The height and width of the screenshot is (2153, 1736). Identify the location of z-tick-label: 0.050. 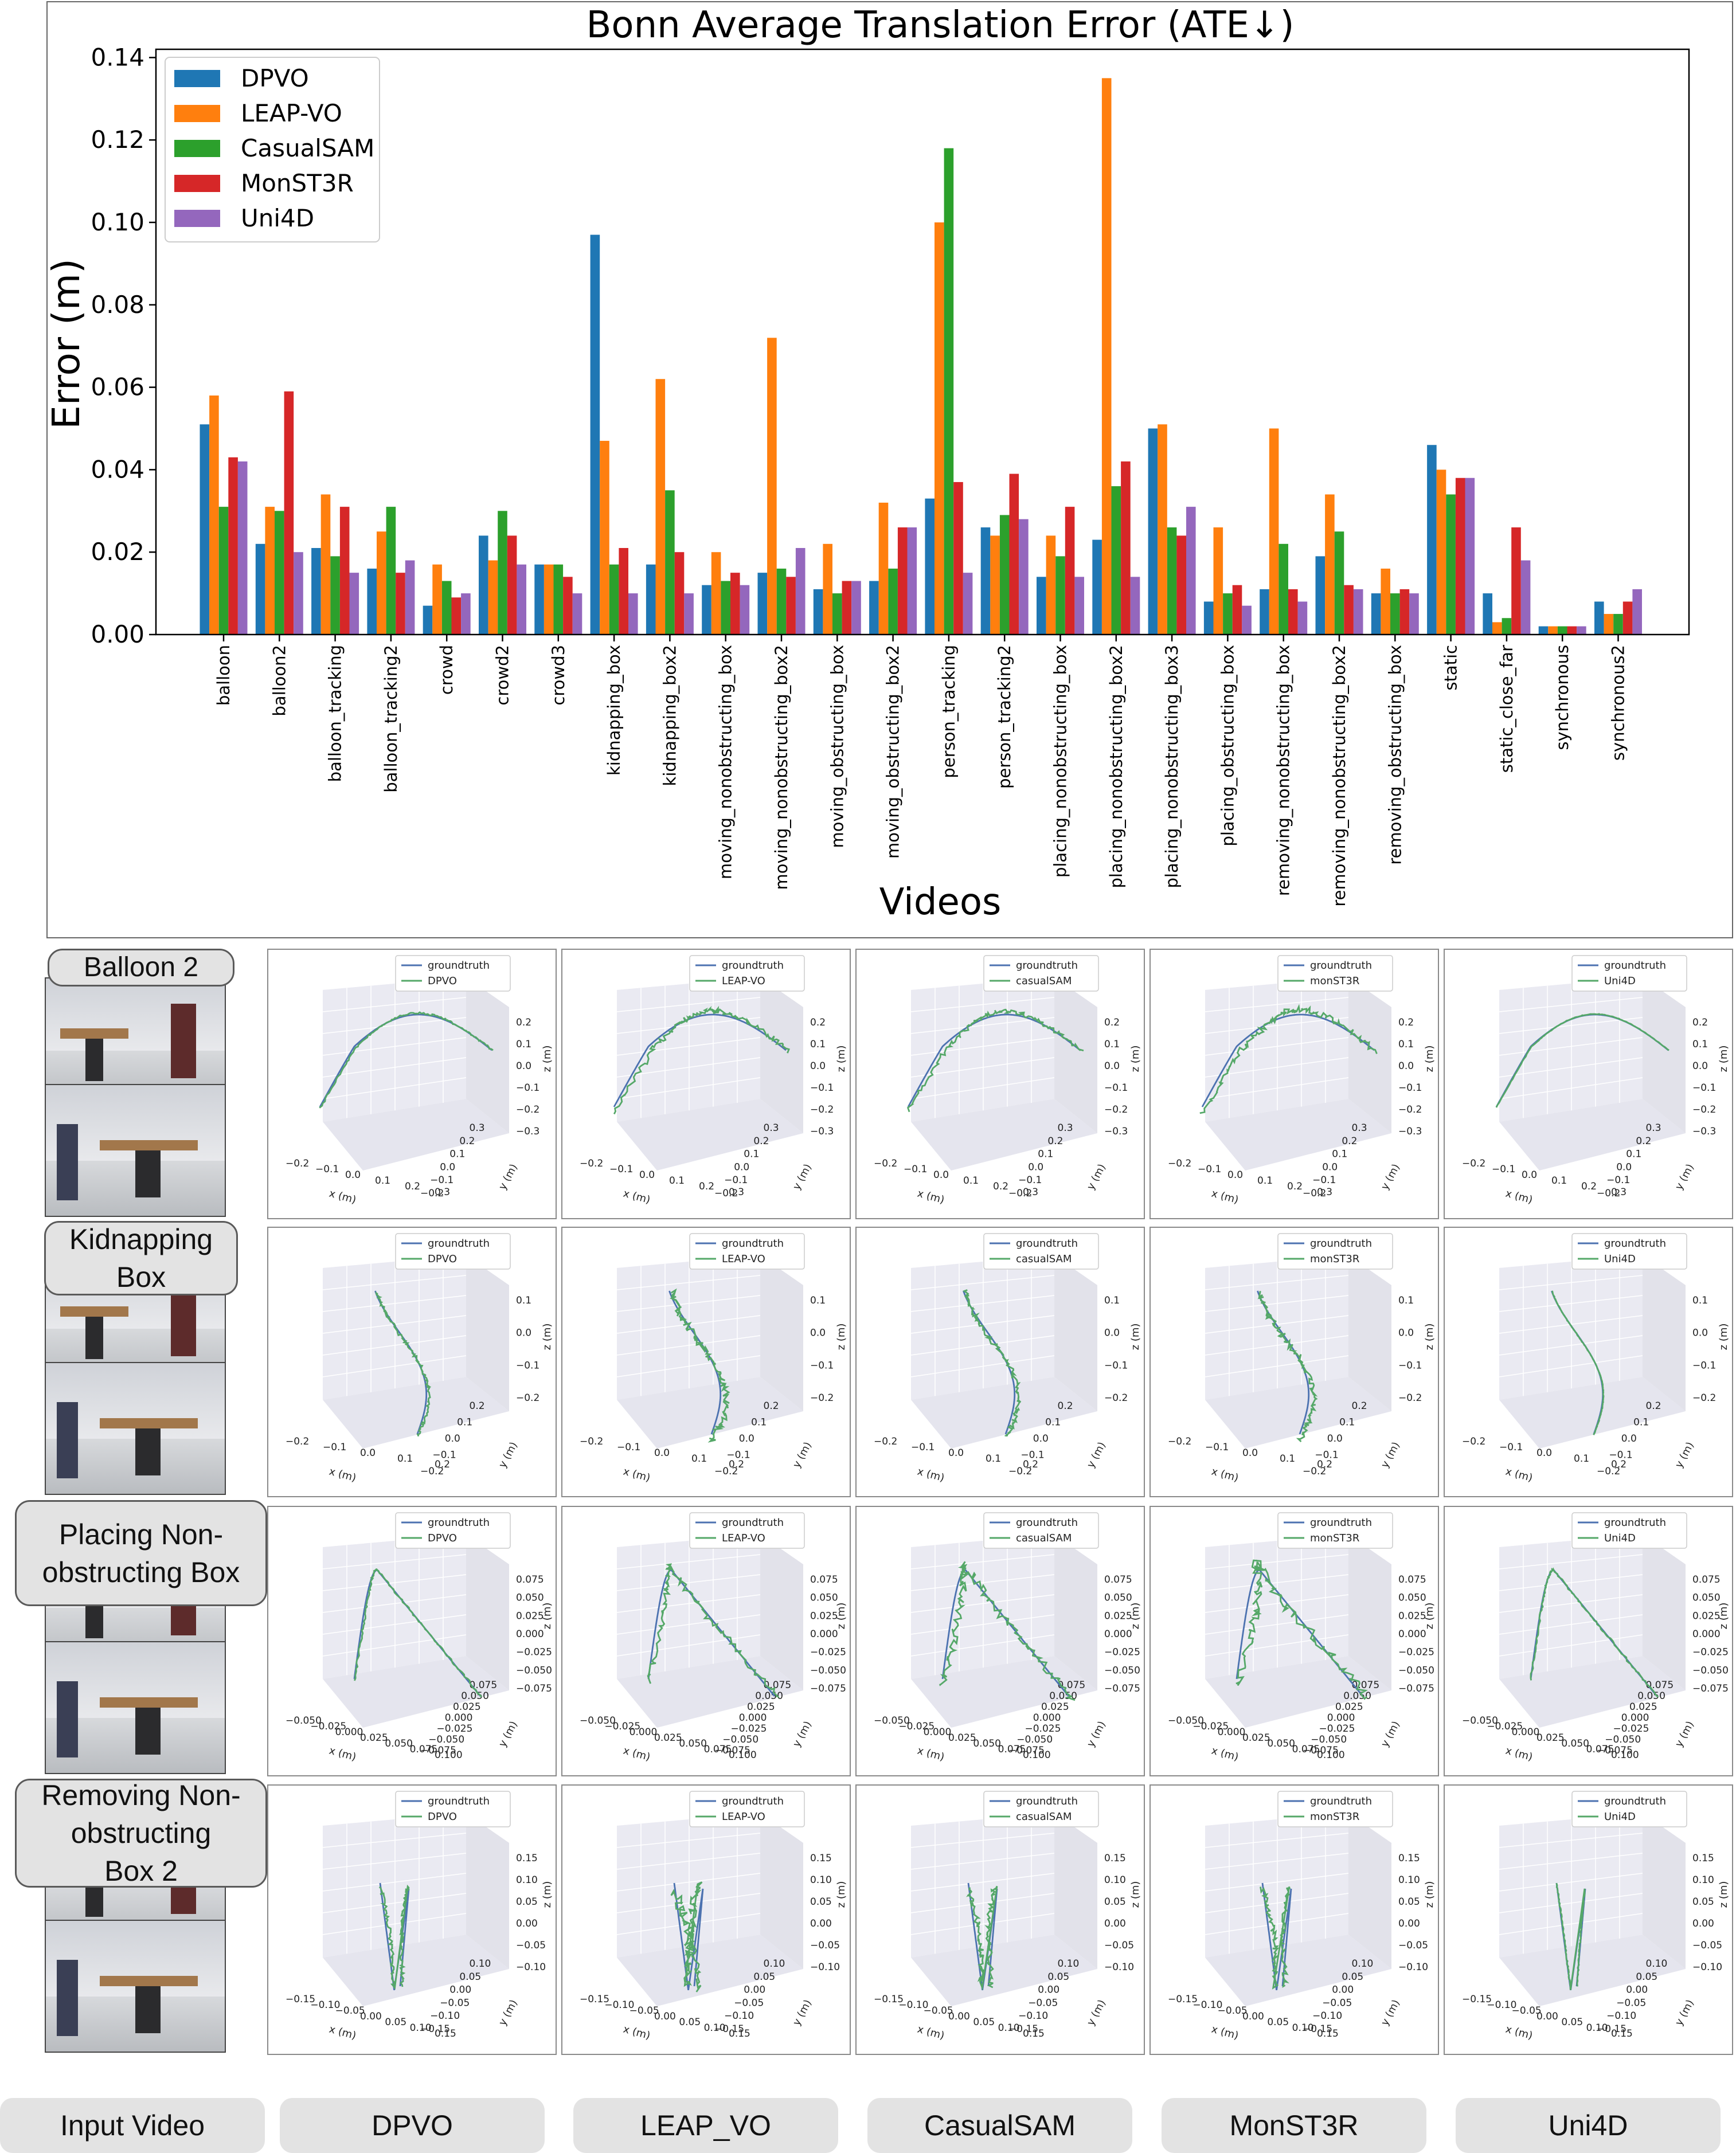
(530, 1598).